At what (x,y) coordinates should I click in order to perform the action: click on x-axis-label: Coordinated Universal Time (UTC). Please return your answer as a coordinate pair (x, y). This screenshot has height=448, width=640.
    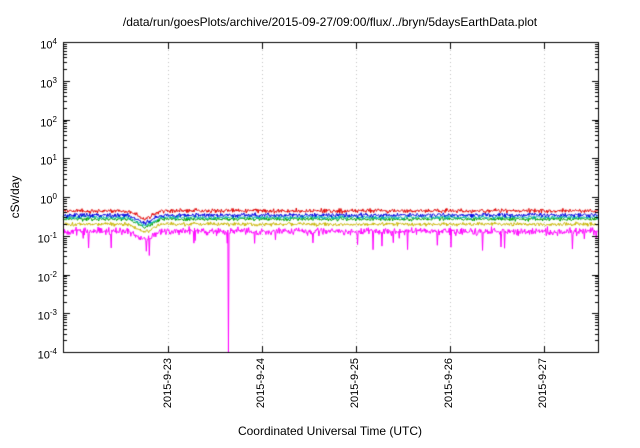
    Looking at the image, I should click on (330, 431).